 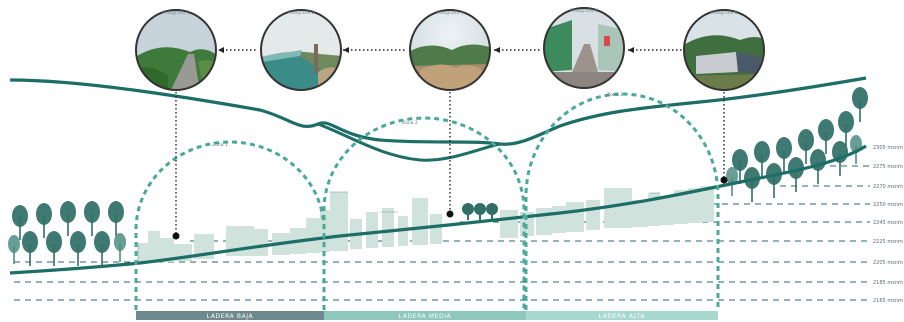 I want to click on elevation-label: 2205 msnm, so click(x=888, y=263).